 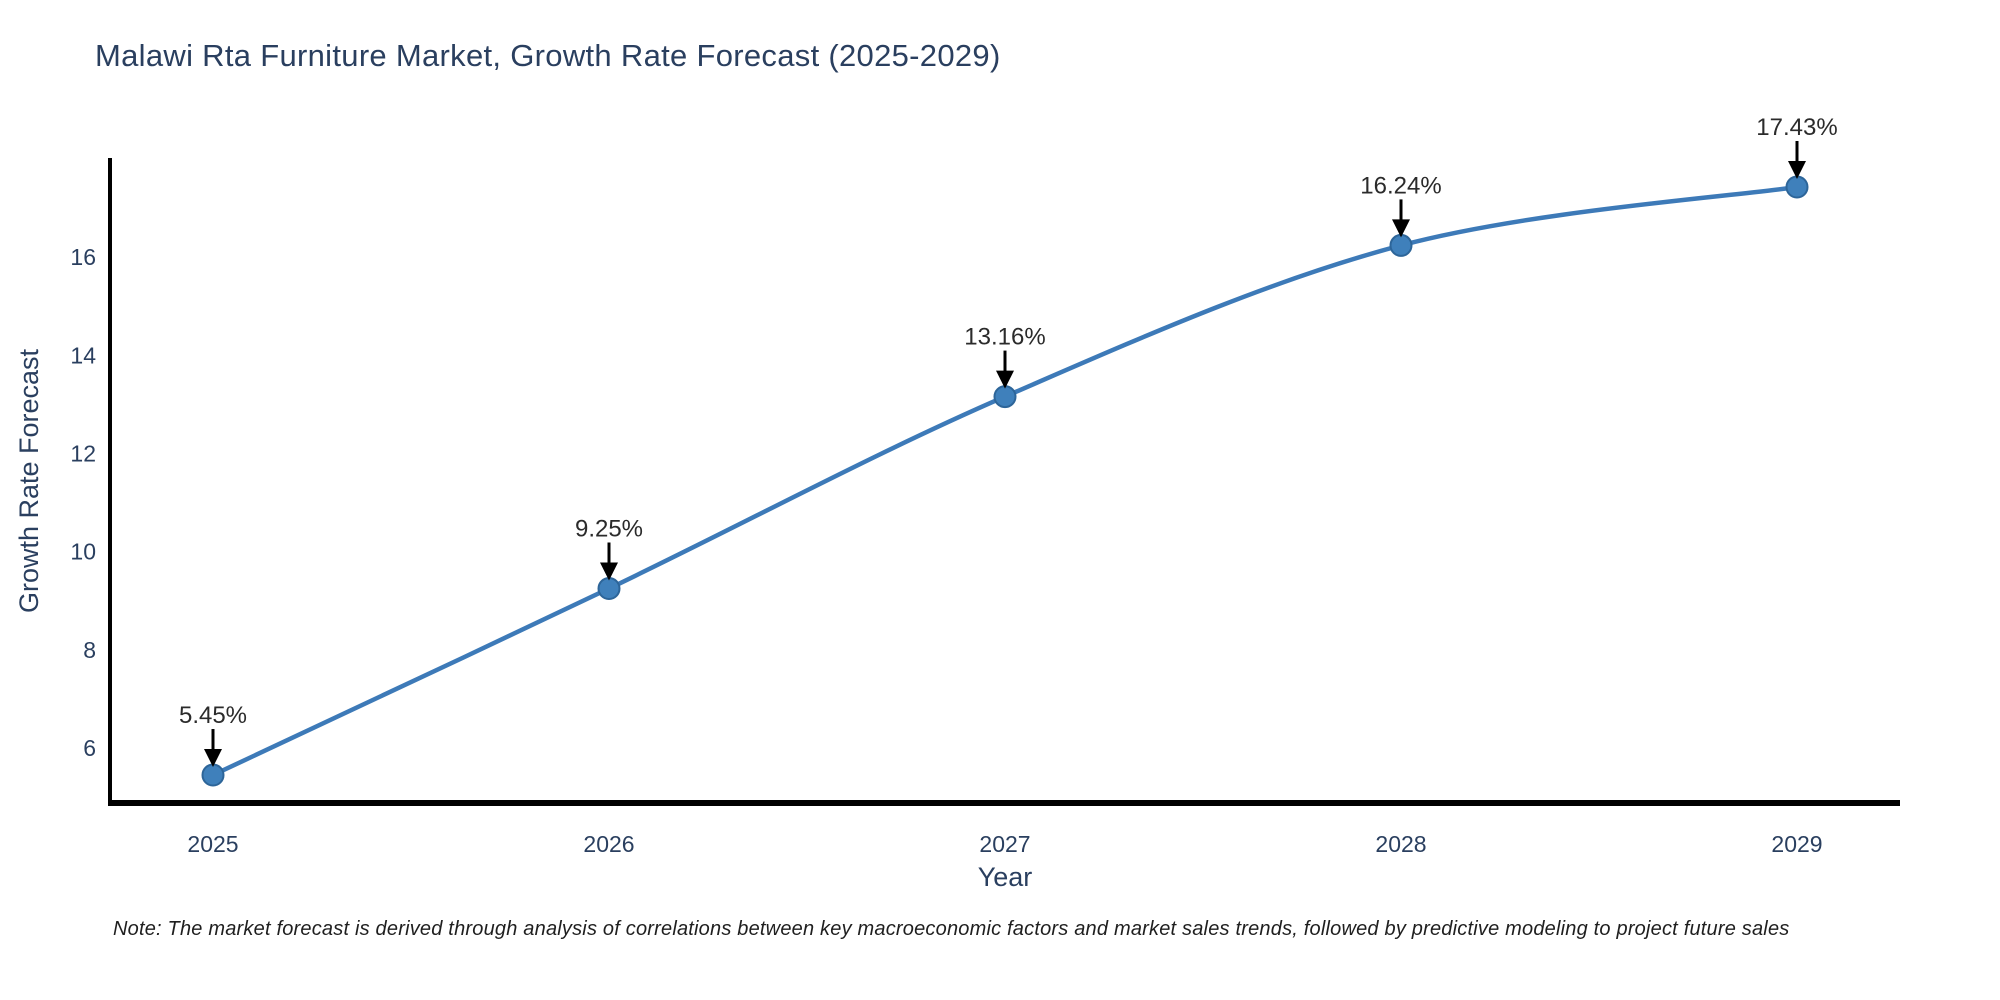 What do you see at coordinates (1004, 337) in the screenshot?
I see `data-point-label: 13.16%` at bounding box center [1004, 337].